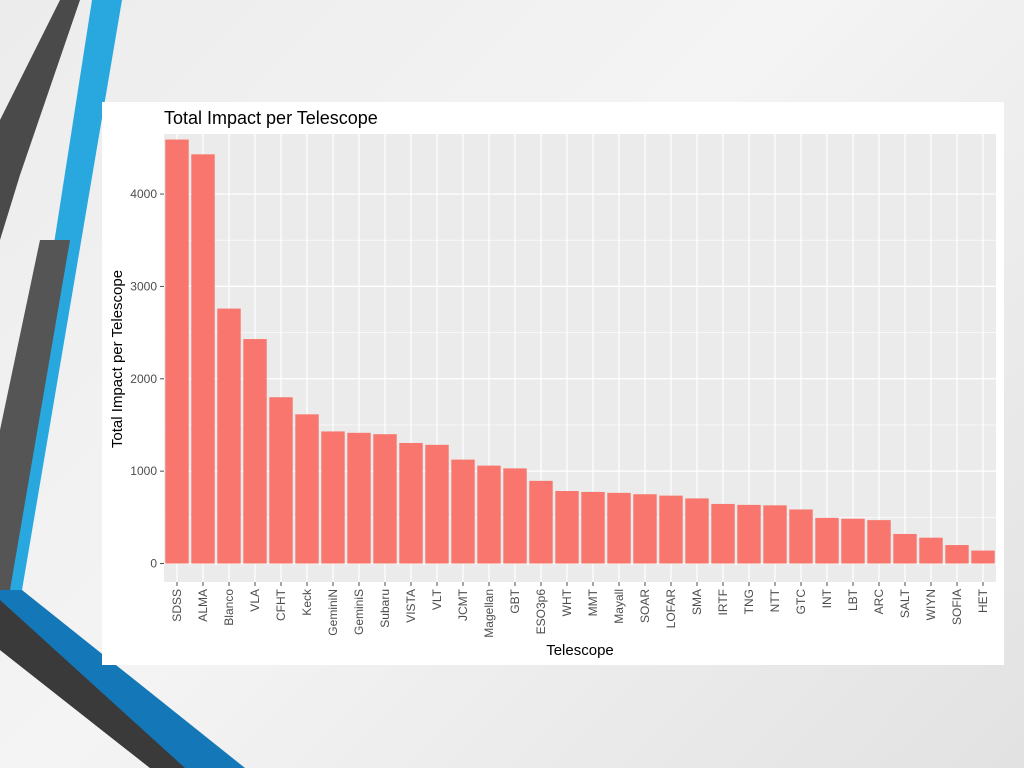 This screenshot has height=768, width=1024. I want to click on x-tick-label: SALT, so click(905, 603).